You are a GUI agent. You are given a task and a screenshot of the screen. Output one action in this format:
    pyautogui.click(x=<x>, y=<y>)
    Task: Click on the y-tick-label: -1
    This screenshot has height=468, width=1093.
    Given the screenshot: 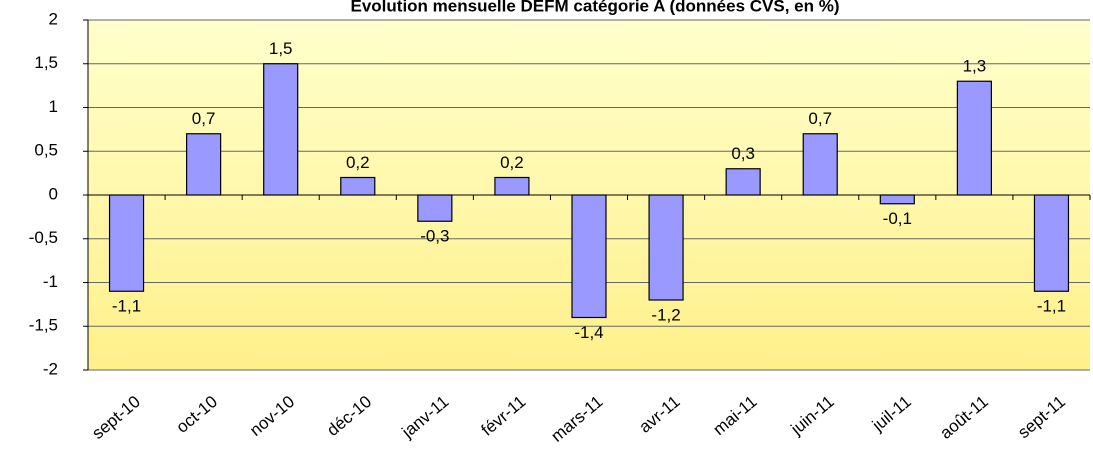 What is the action you would take?
    pyautogui.click(x=50, y=281)
    